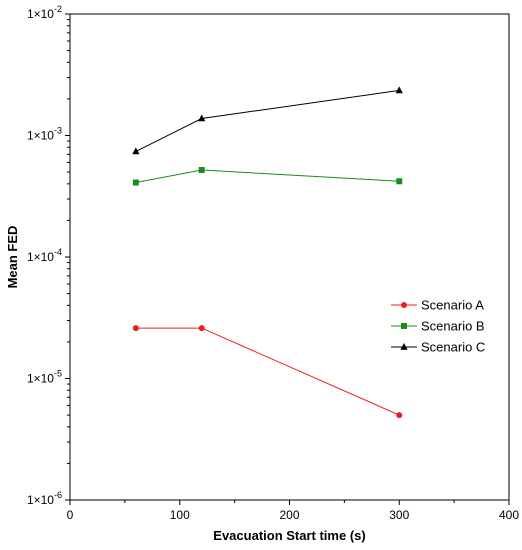 The width and height of the screenshot is (522, 550). What do you see at coordinates (44, 12) in the screenshot?
I see `y-tick-label: 1×10⁻²` at bounding box center [44, 12].